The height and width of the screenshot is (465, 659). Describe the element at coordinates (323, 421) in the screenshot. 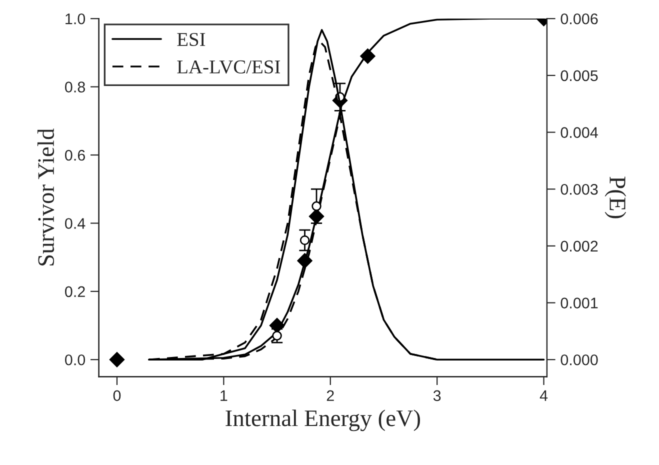

I see `x-axis-title: Internal Energy (eV)` at that location.